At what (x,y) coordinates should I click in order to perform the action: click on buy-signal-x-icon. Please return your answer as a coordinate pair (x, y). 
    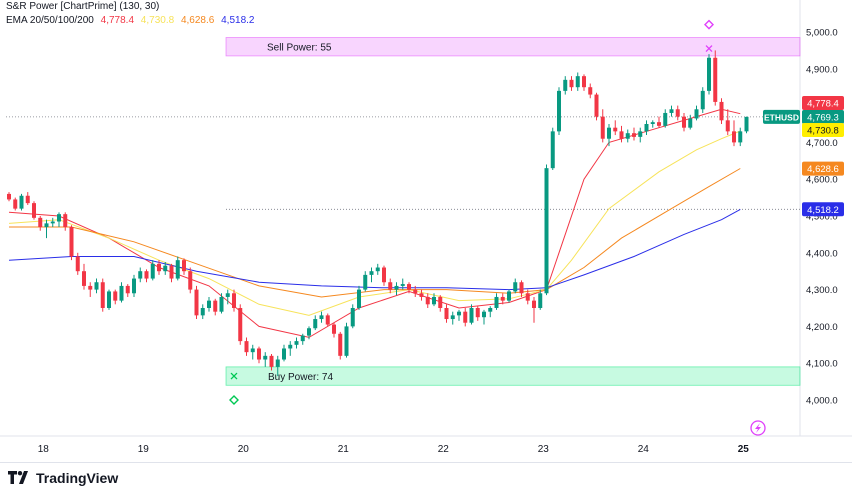
    Looking at the image, I should click on (234, 376).